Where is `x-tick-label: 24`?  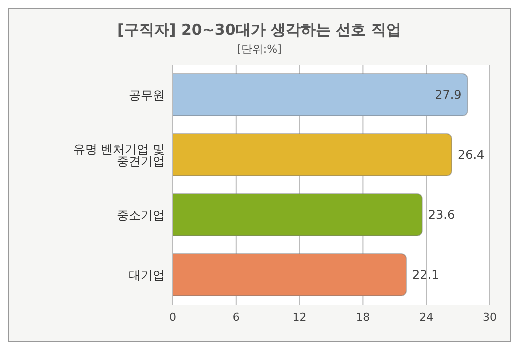 x-tick-label: 24 is located at coordinates (427, 317).